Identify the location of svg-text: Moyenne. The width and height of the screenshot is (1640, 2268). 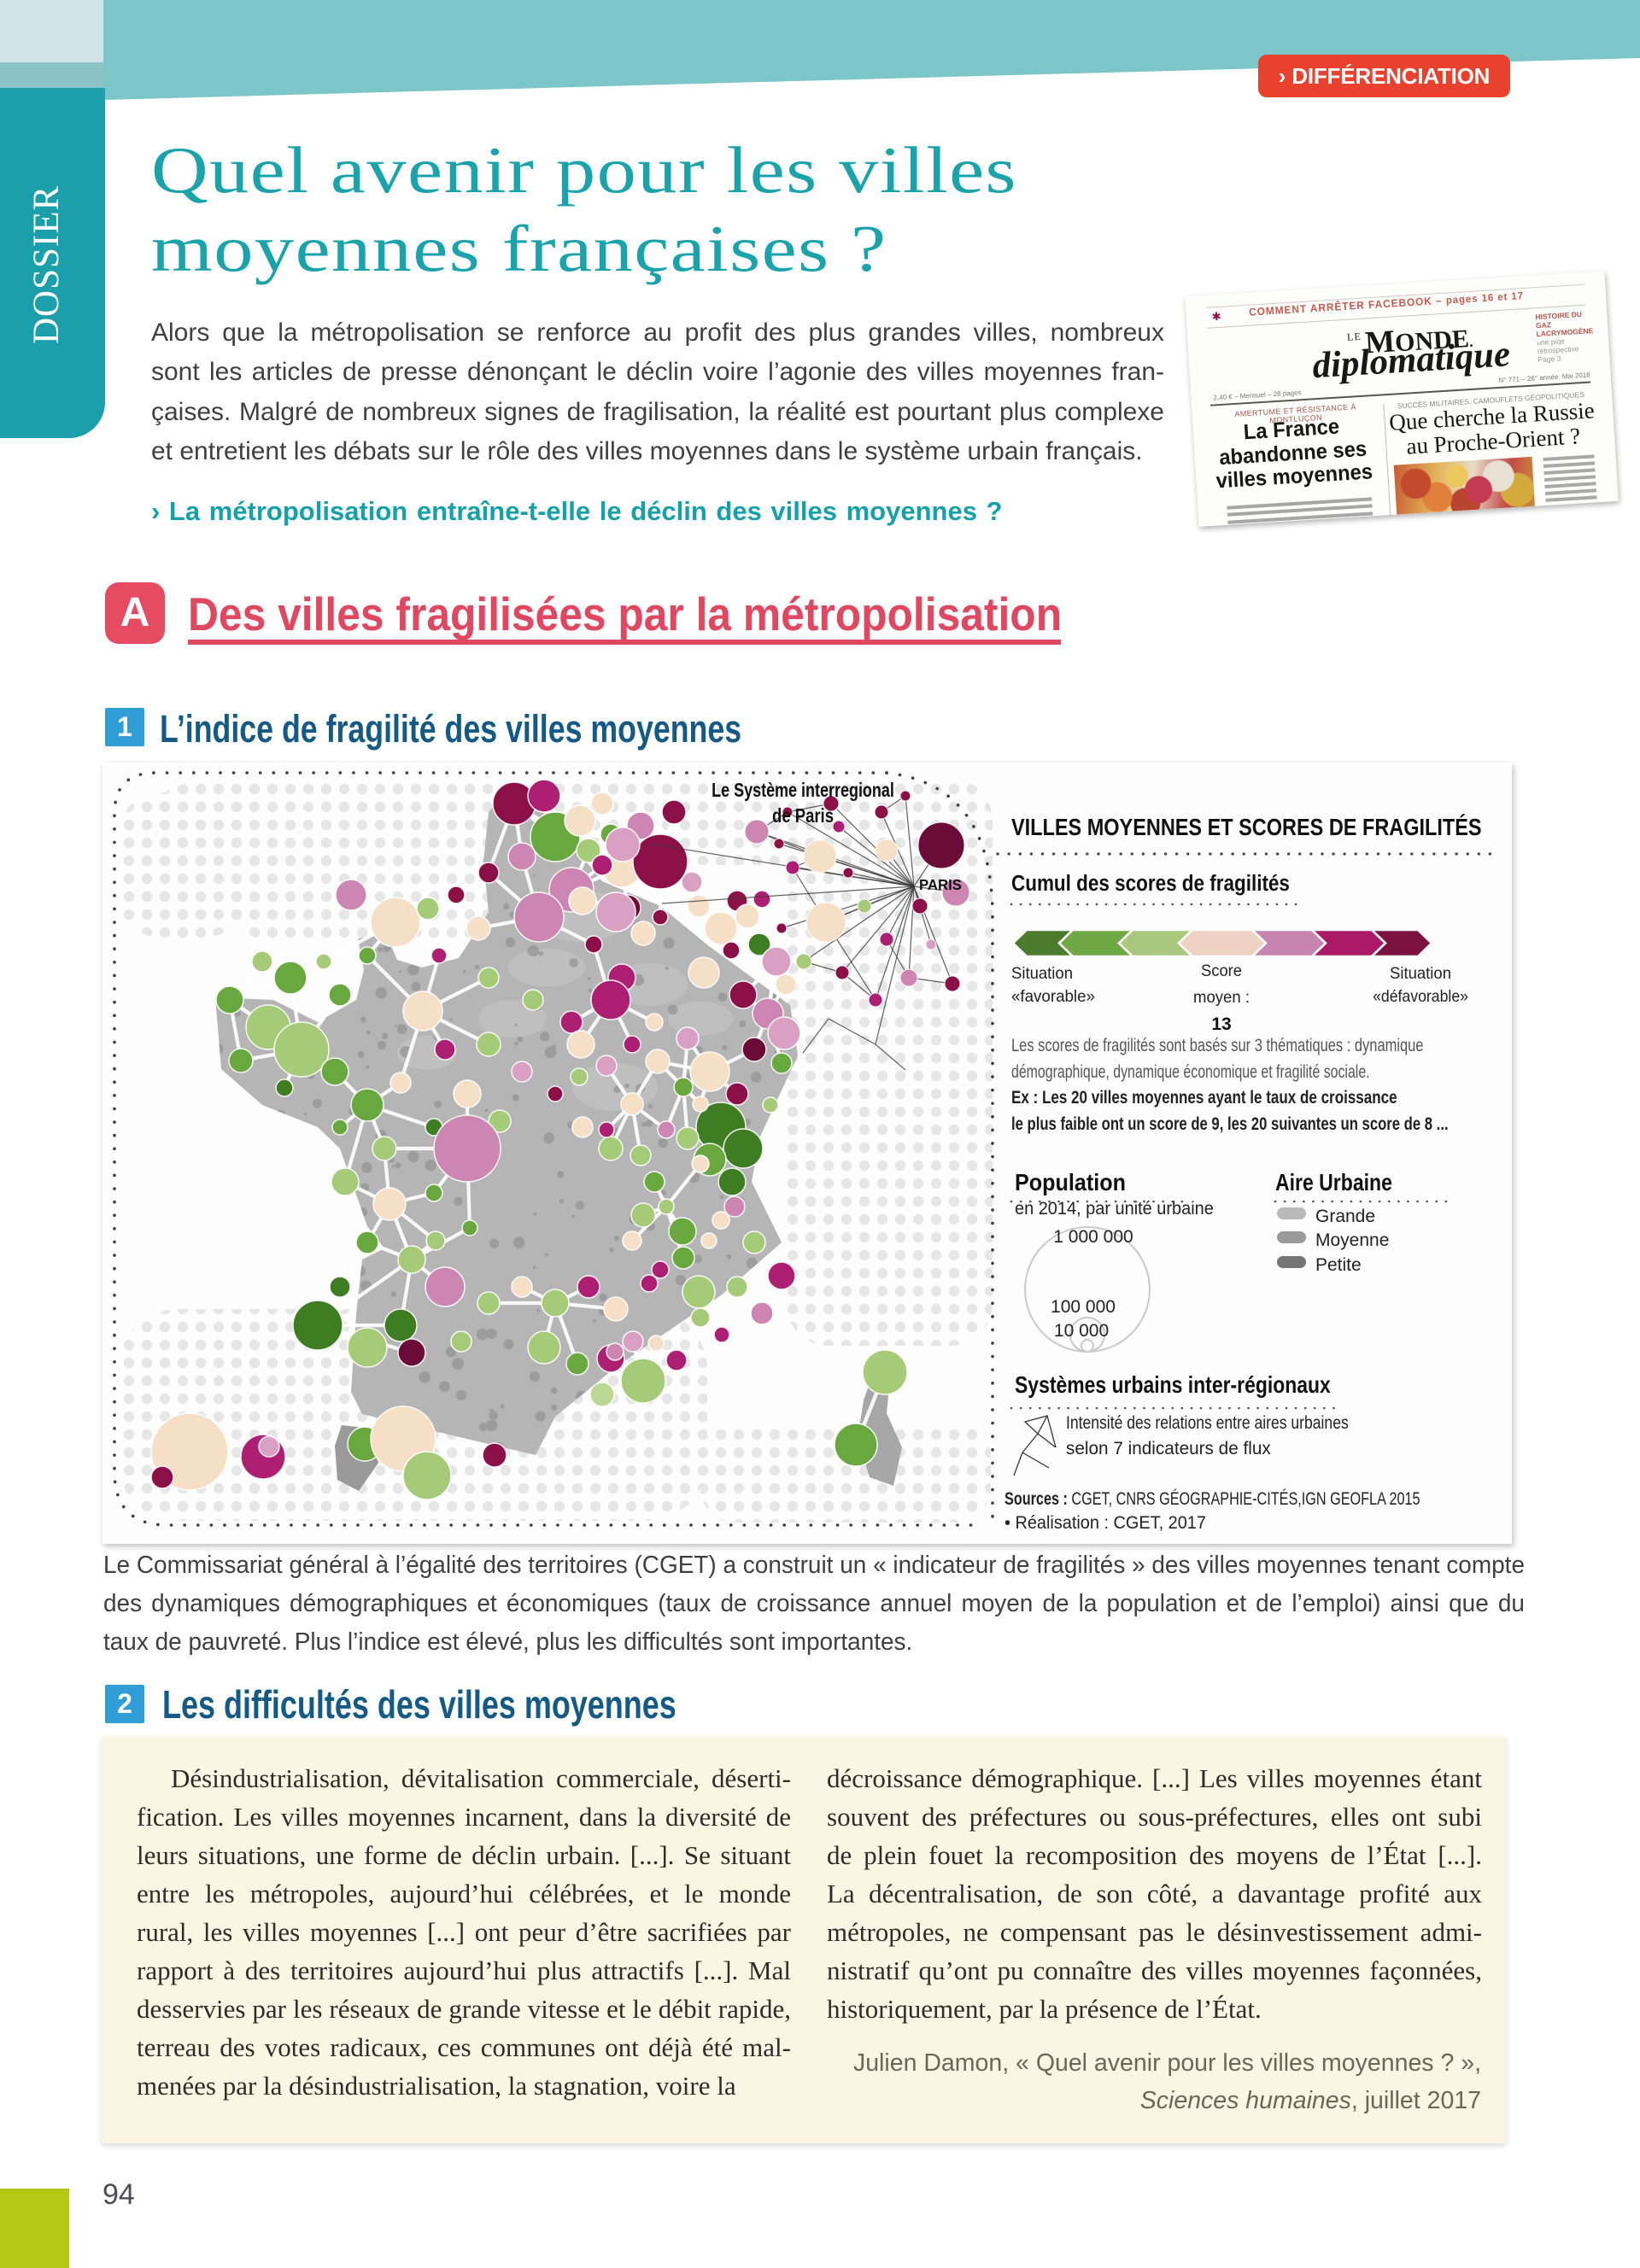
(1352, 1240).